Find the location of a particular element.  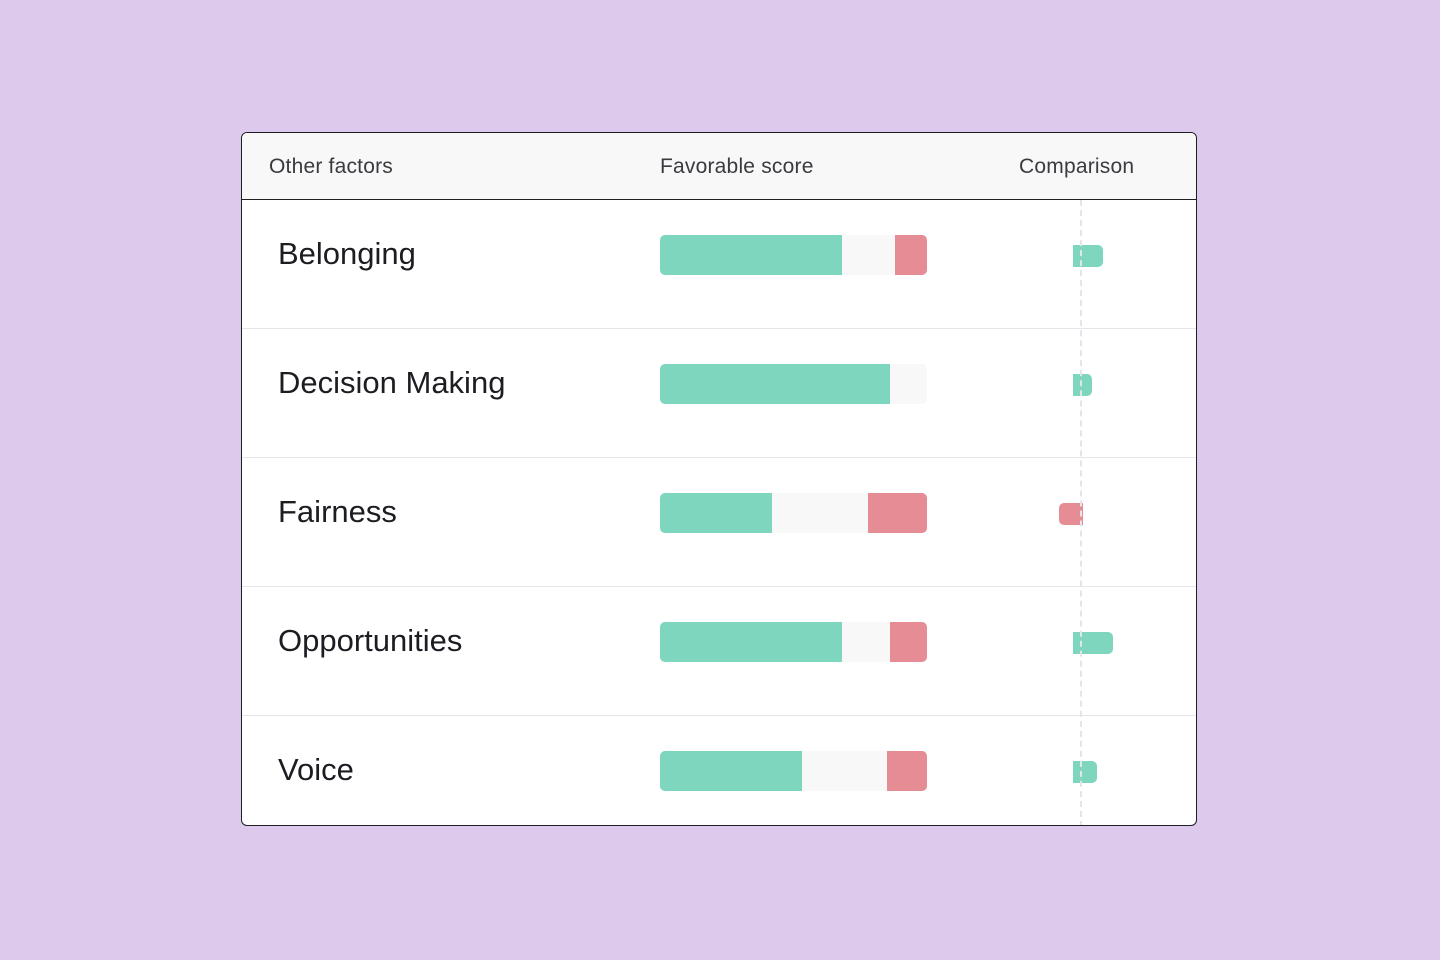

factor-label: Belonging is located at coordinates (347, 253).